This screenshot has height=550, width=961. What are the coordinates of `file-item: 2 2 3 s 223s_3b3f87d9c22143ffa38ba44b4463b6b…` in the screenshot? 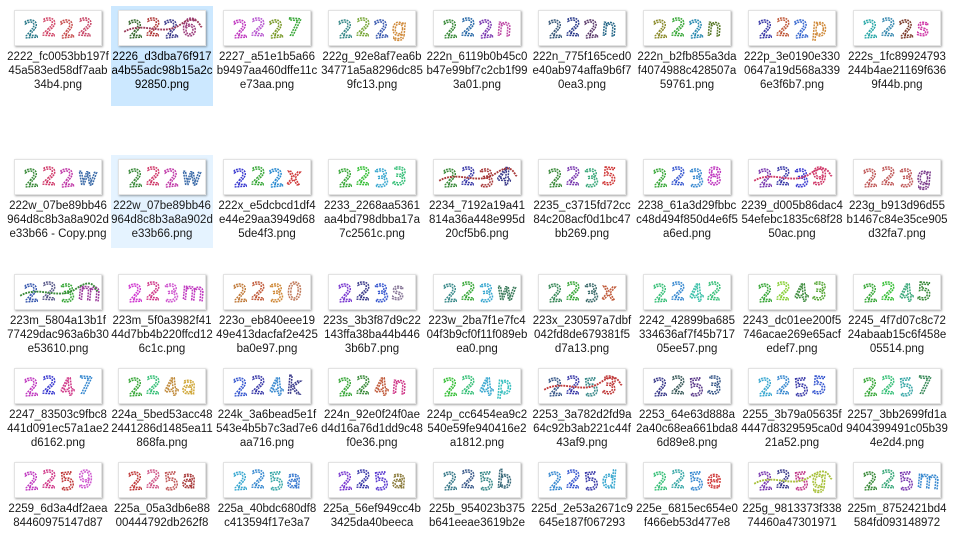 It's located at (372, 316).